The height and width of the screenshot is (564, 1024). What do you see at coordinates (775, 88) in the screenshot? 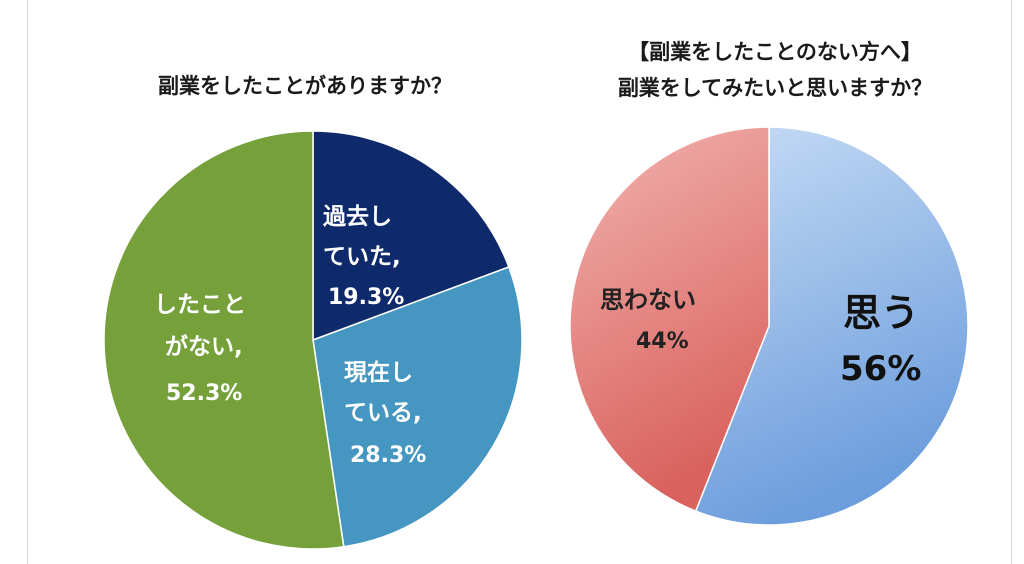
I see `right-chart-title-line-2: 副業をしてみたいと思いますか？` at bounding box center [775, 88].